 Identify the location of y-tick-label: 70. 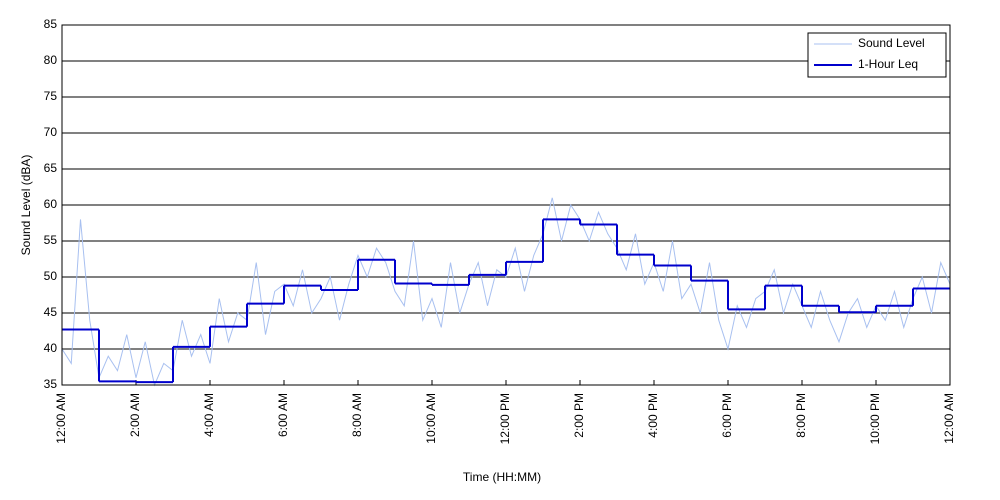
(51, 132).